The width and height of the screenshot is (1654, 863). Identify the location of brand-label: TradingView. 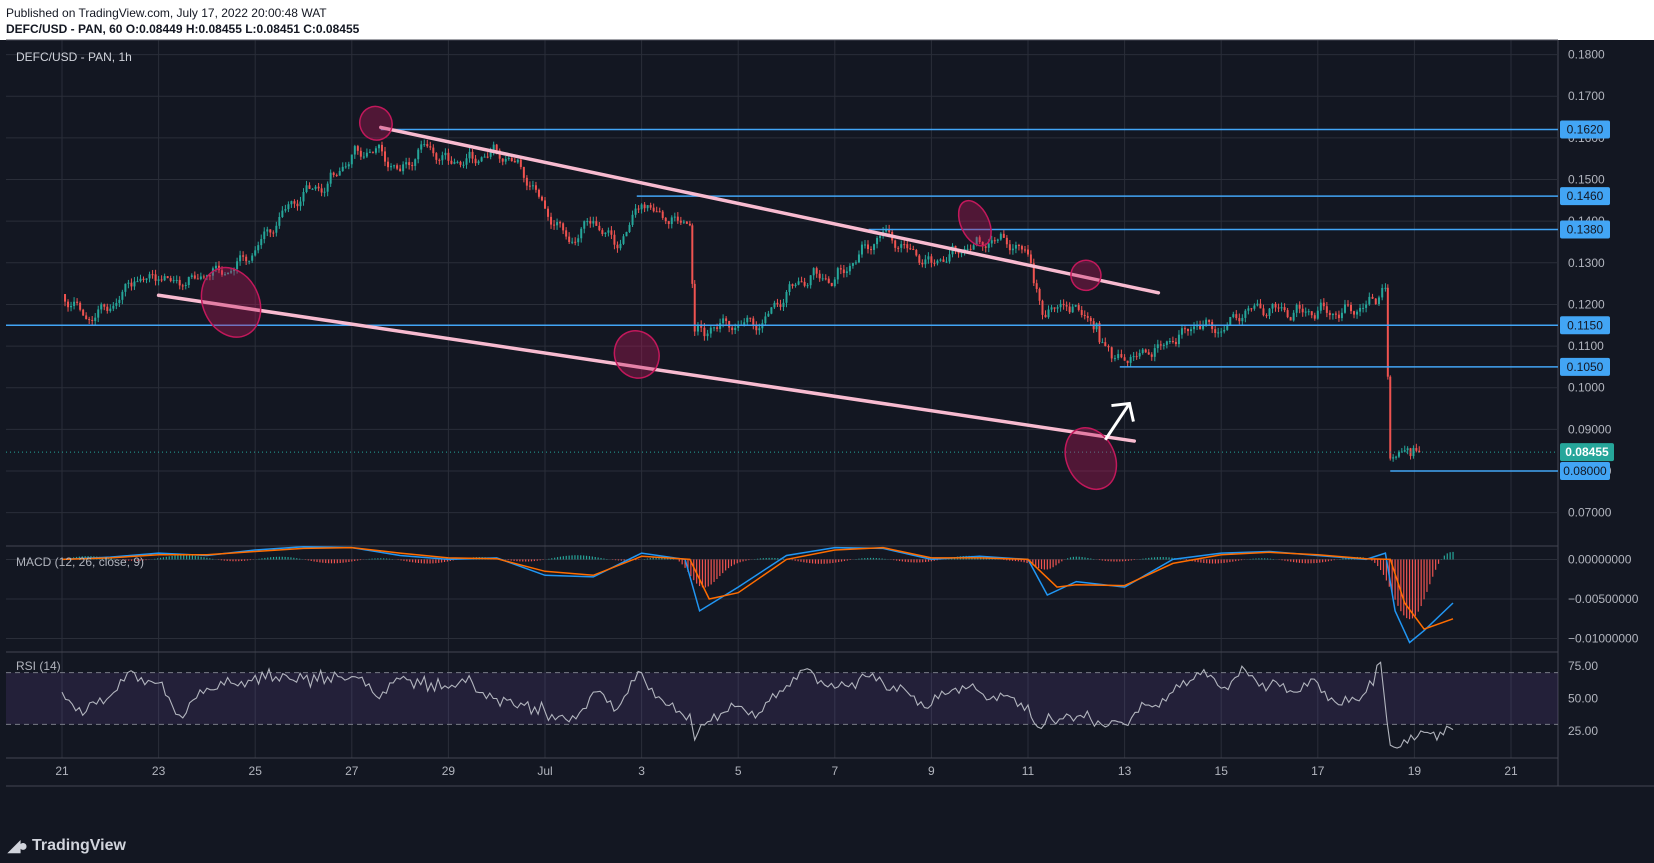
(78, 845).